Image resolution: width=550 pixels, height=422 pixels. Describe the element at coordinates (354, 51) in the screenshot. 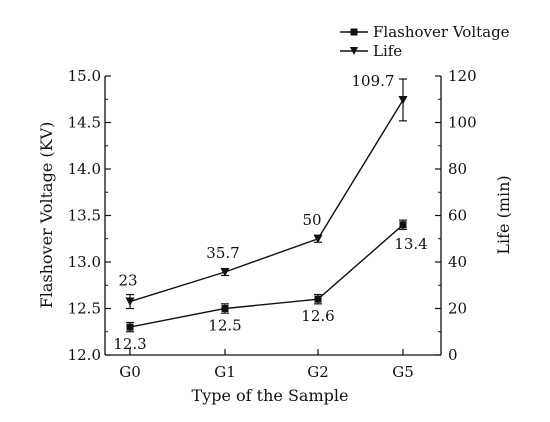

I see `legend-marker-triangle` at that location.